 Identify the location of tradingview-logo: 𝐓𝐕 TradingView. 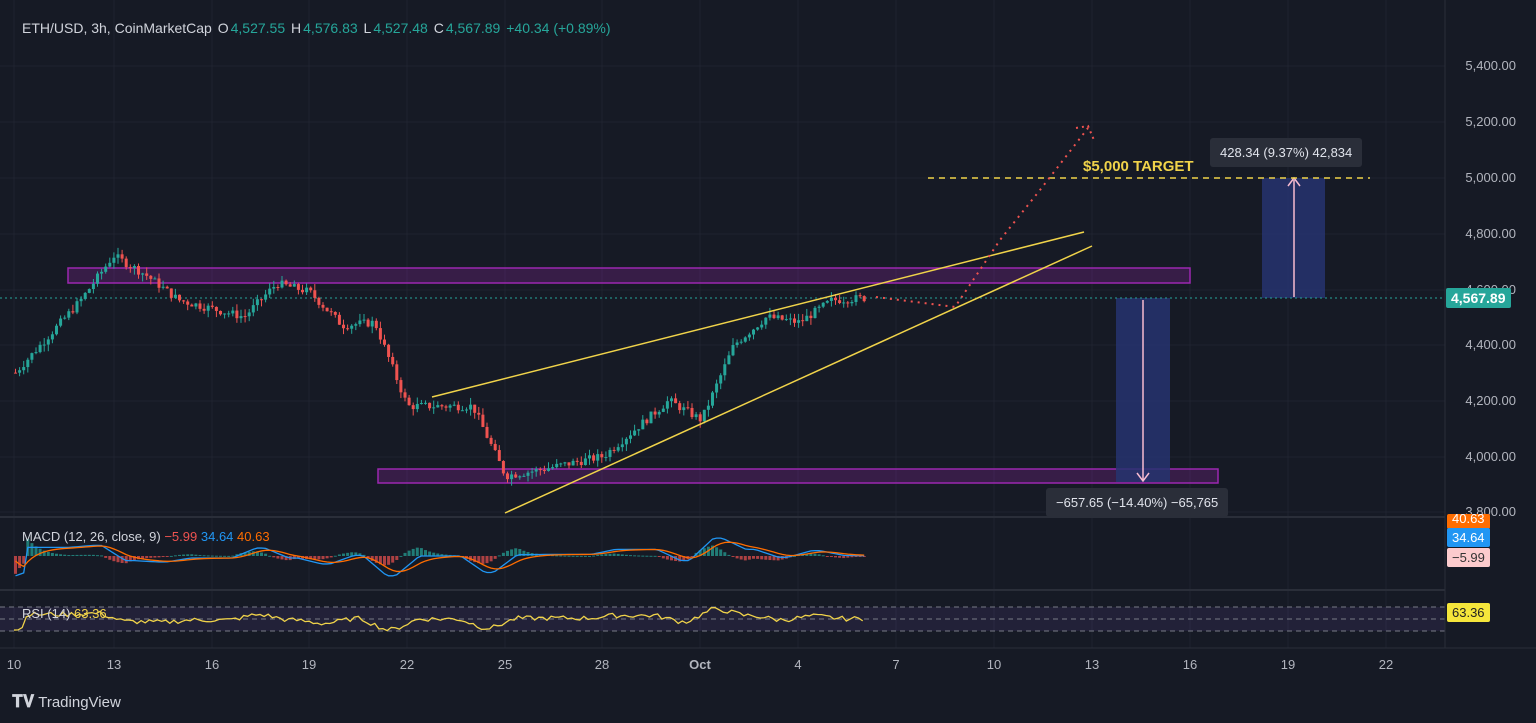
(66, 702).